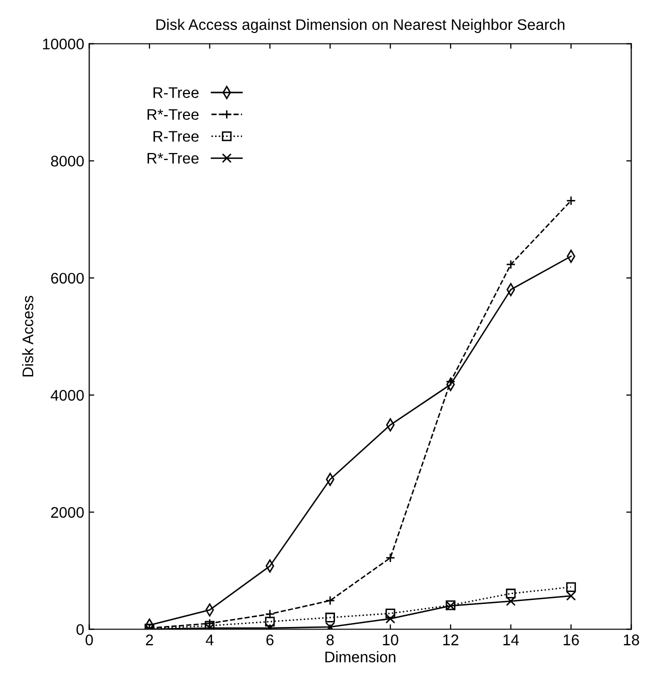  Describe the element at coordinates (28, 336) in the screenshot. I see `y-axis-title: Disk Access` at that location.